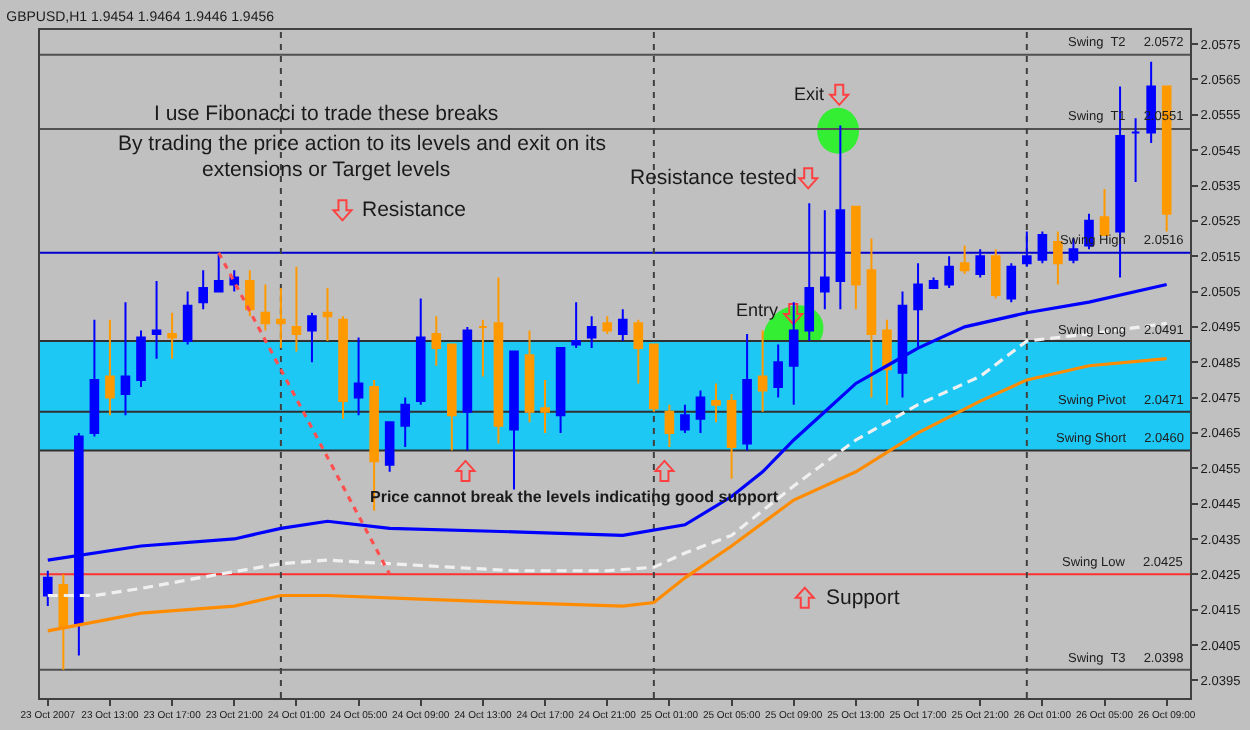  I want to click on annotation: extensions or Target levels, so click(326, 170).